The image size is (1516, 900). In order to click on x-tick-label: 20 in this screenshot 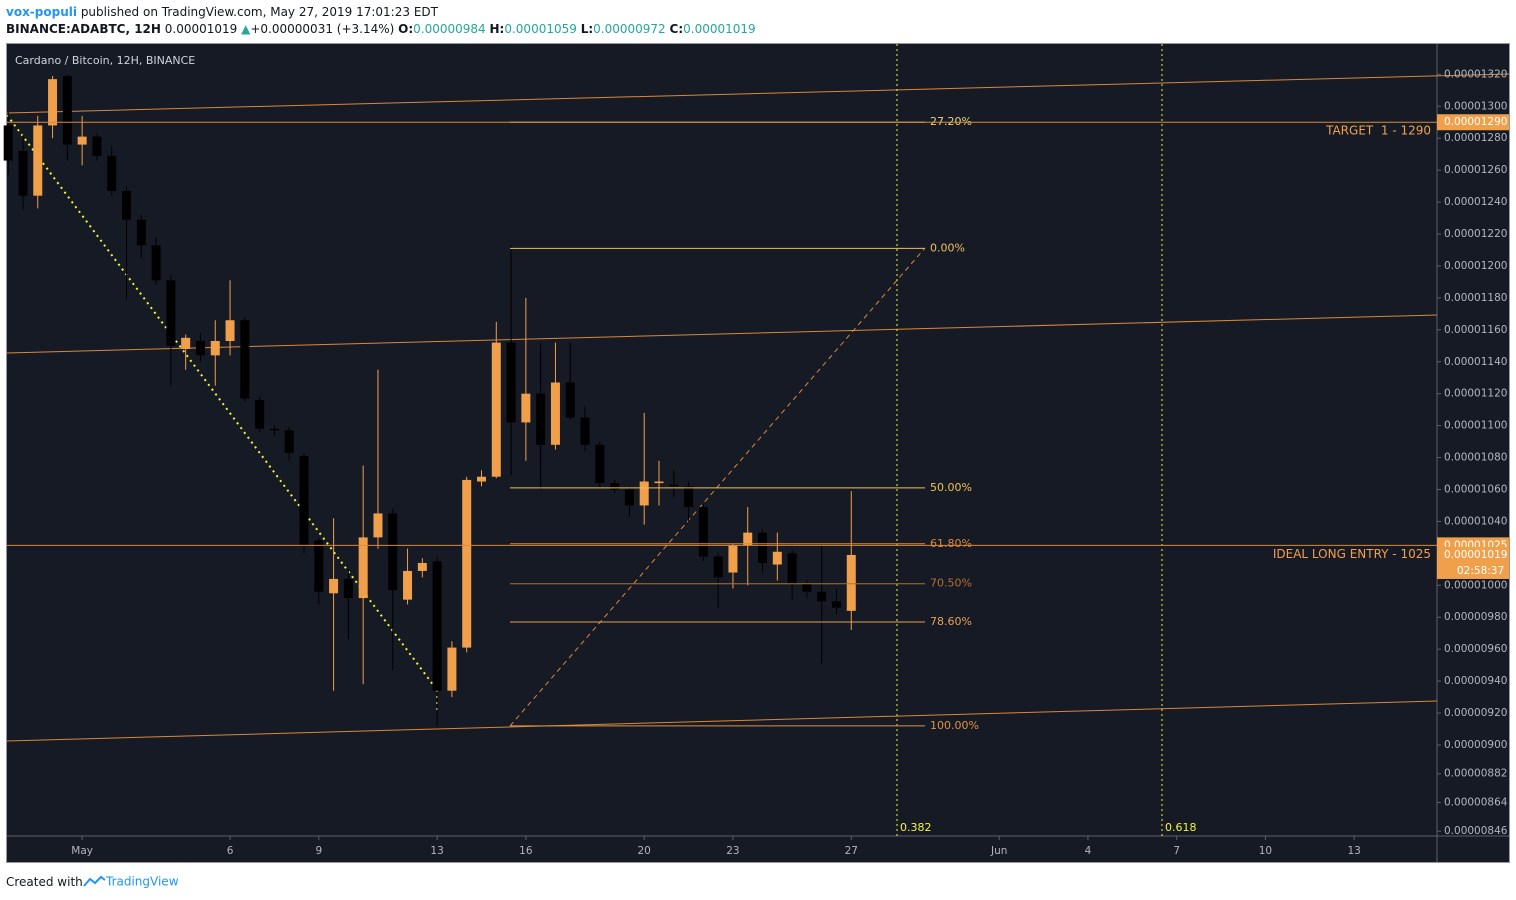, I will do `click(644, 851)`.